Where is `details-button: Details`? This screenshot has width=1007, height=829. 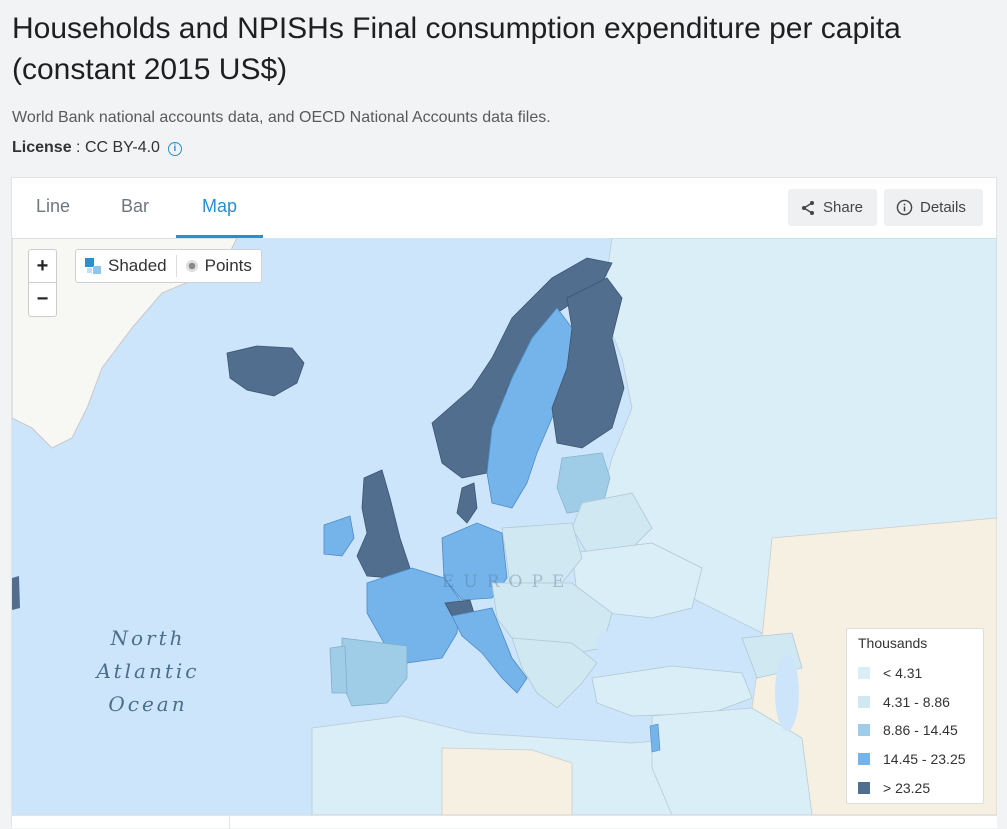
details-button: Details is located at coordinates (933, 207).